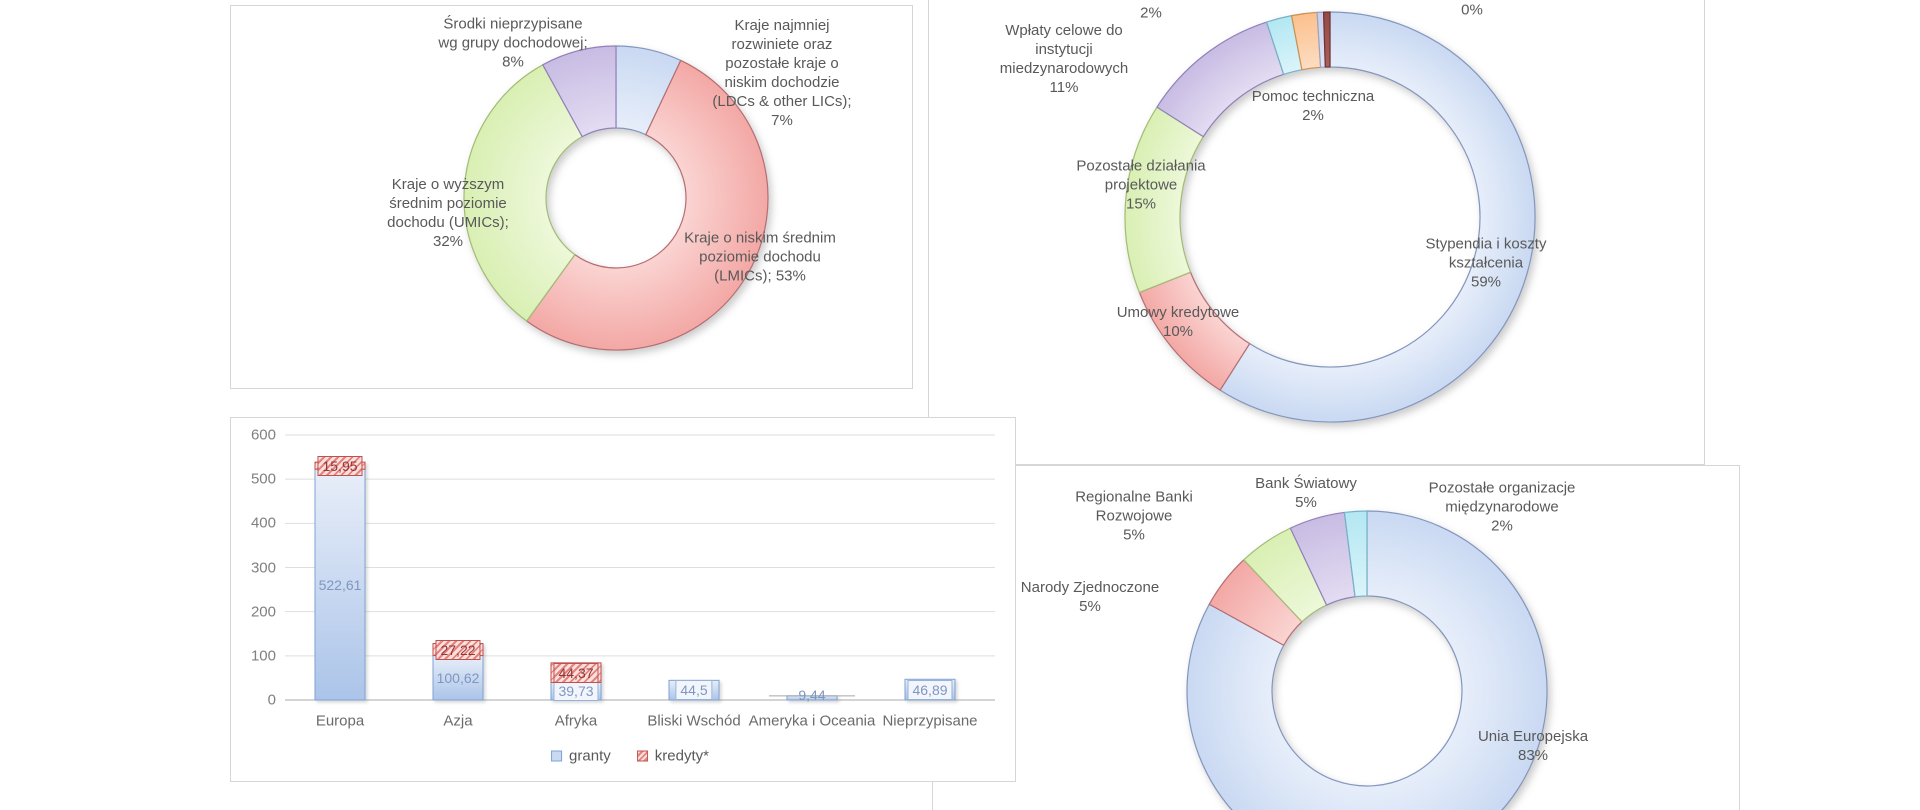 The width and height of the screenshot is (1920, 810). I want to click on legend-label-granty: granty, so click(590, 756).